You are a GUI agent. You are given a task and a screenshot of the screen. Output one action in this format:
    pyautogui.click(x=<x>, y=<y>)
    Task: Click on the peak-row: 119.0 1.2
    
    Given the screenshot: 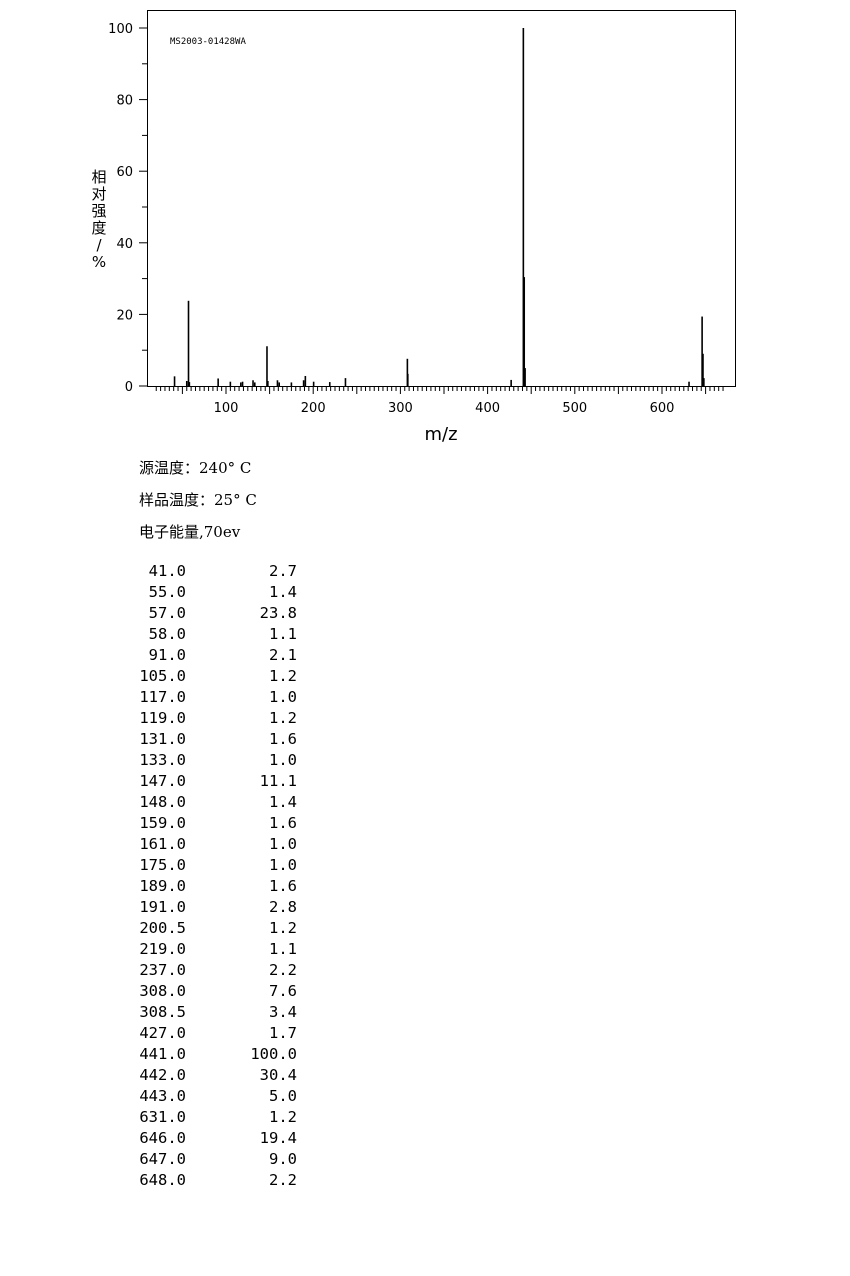 What is the action you would take?
    pyautogui.click(x=211, y=718)
    